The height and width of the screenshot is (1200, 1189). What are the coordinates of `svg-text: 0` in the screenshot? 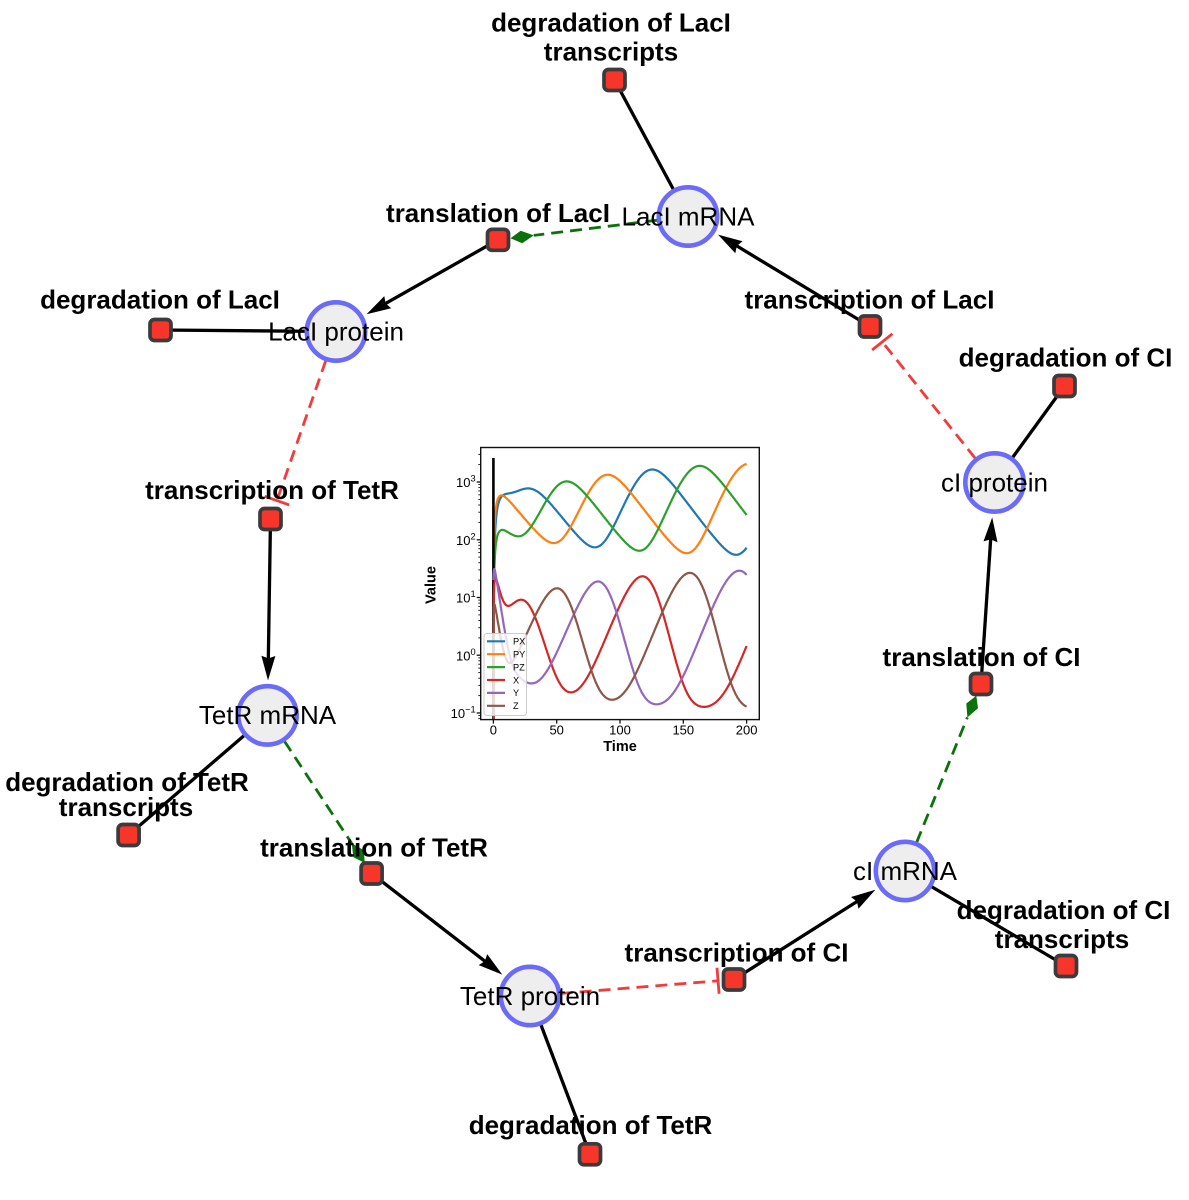 It's located at (493, 730).